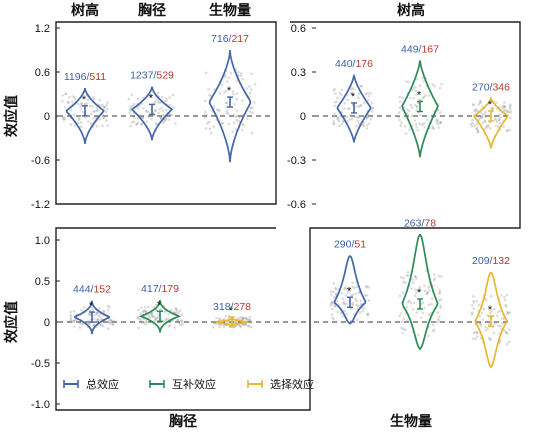 This screenshot has width=553, height=443. Describe the element at coordinates (296, 161) in the screenshot. I see `y-tick-label: -0.3` at that location.